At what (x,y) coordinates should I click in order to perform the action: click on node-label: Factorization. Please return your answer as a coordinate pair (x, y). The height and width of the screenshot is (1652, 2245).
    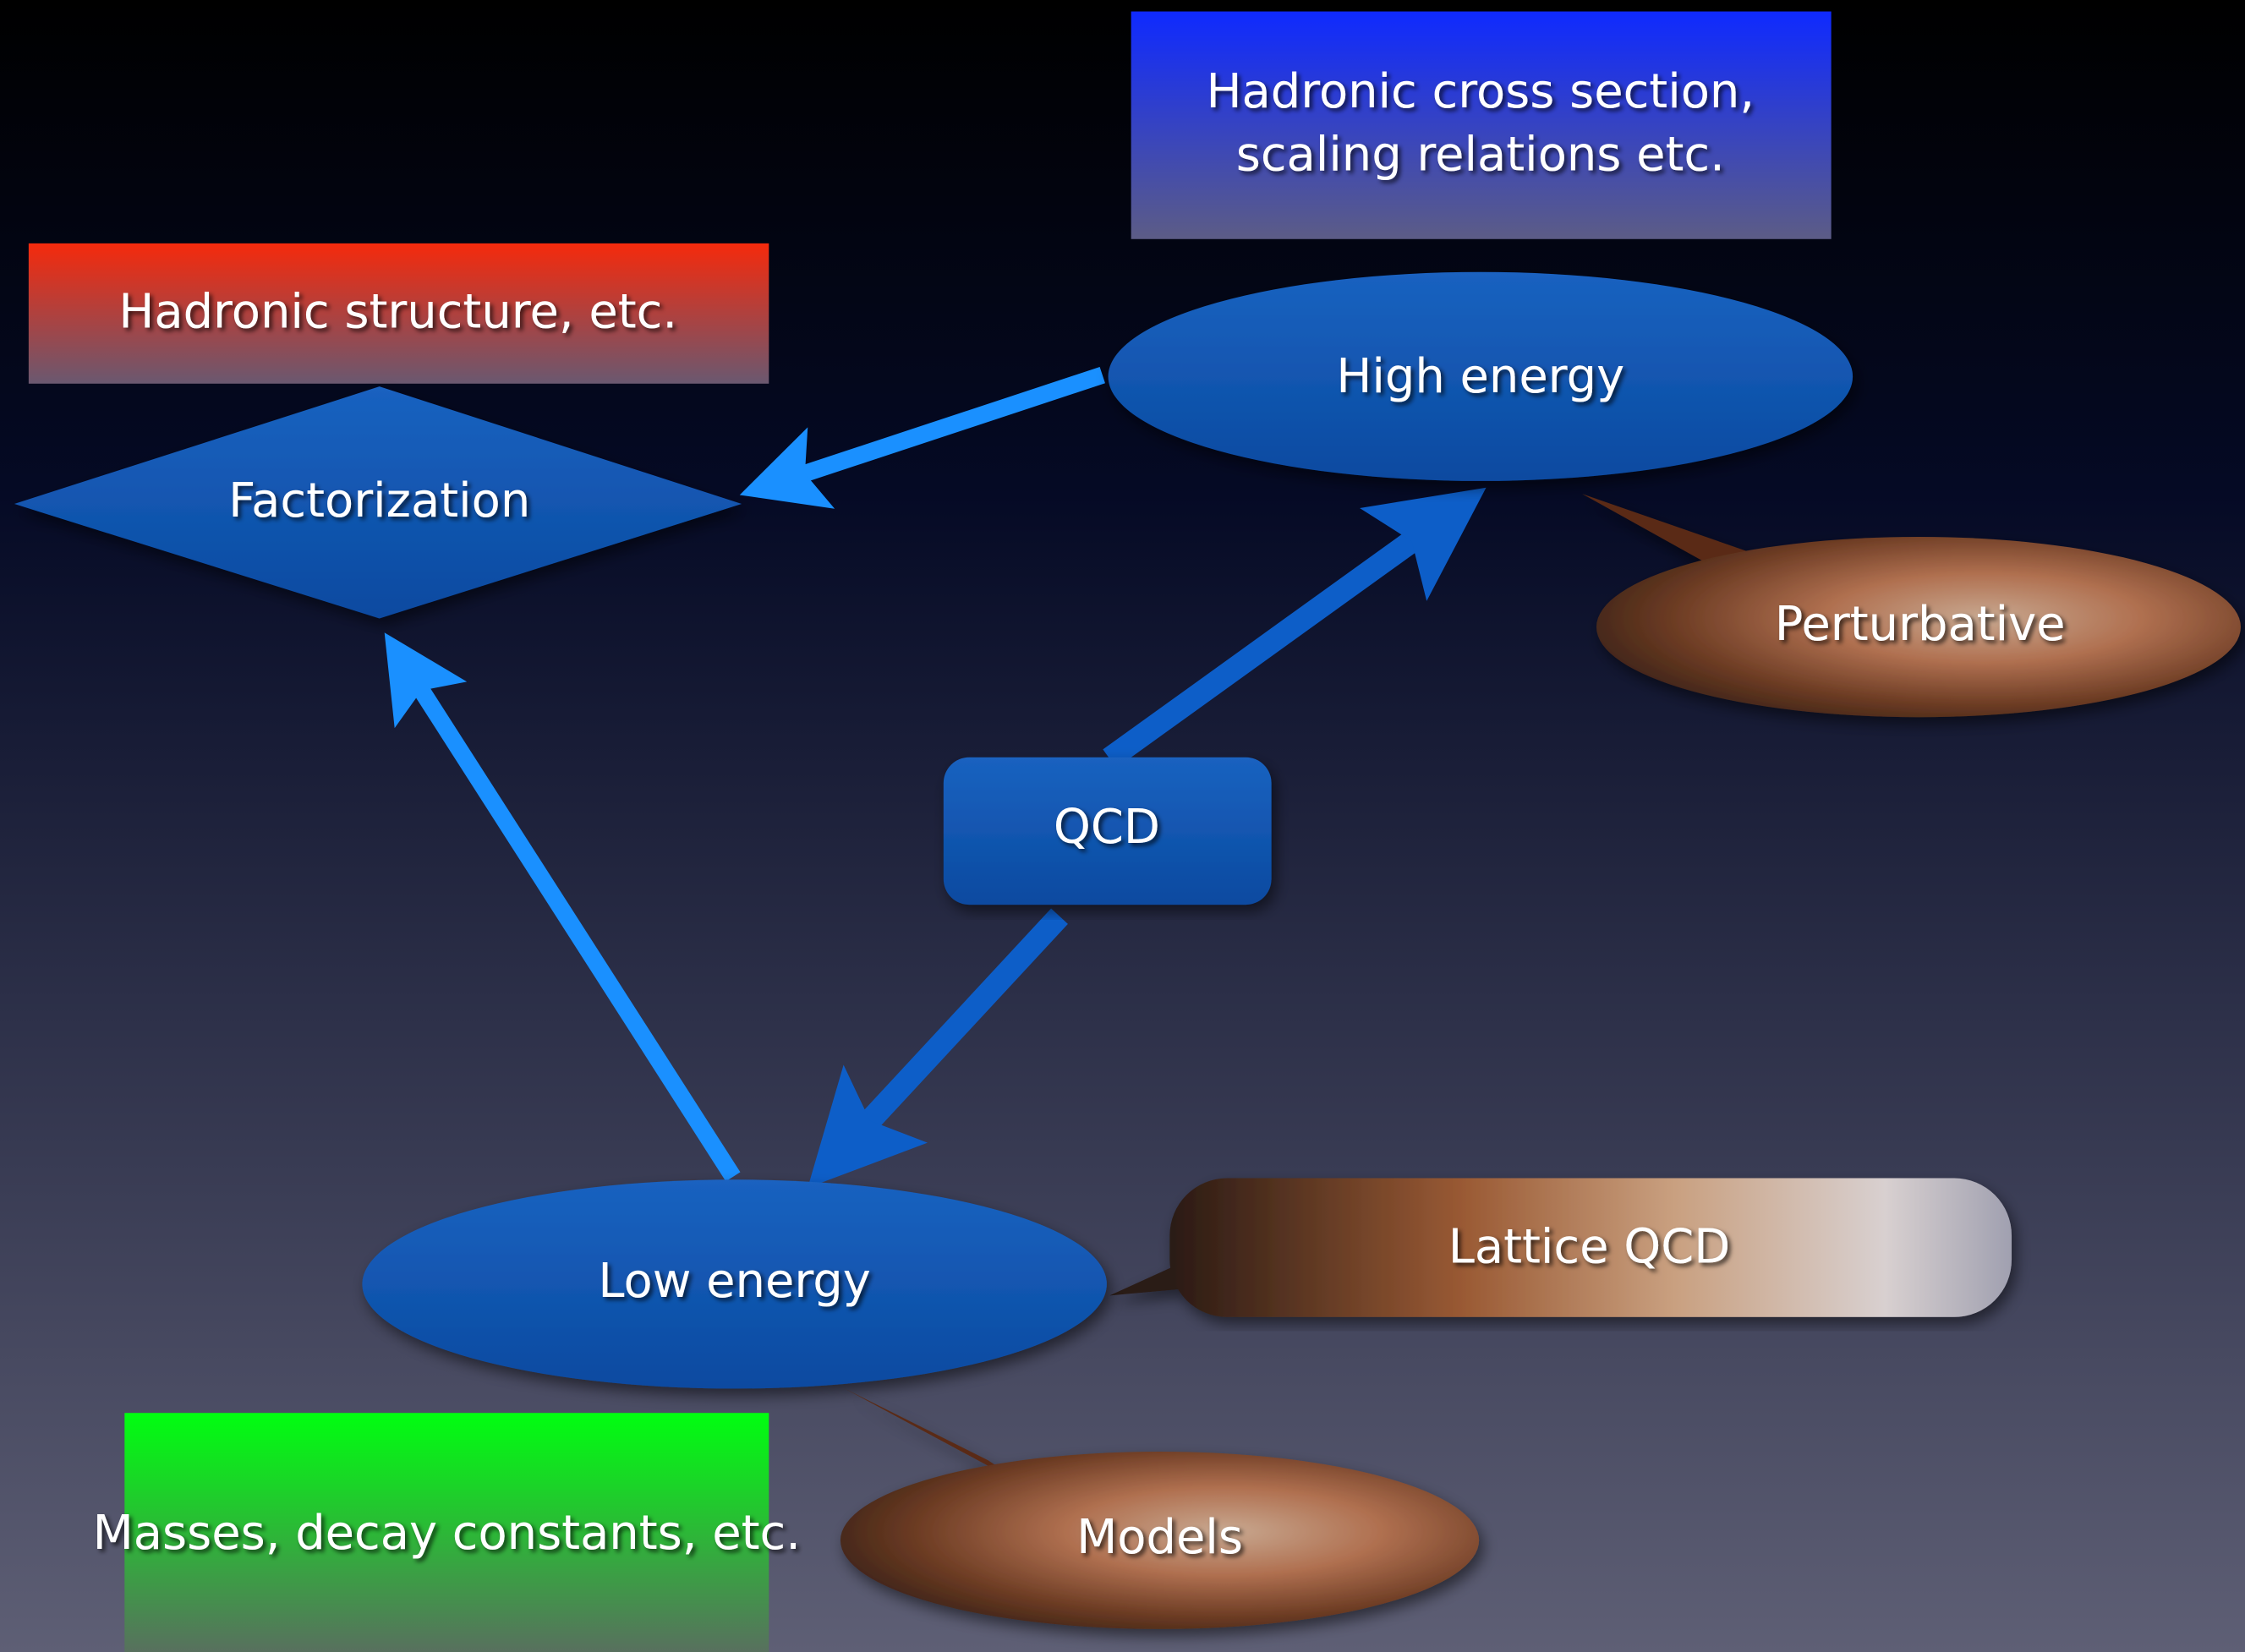
    Looking at the image, I should click on (379, 501).